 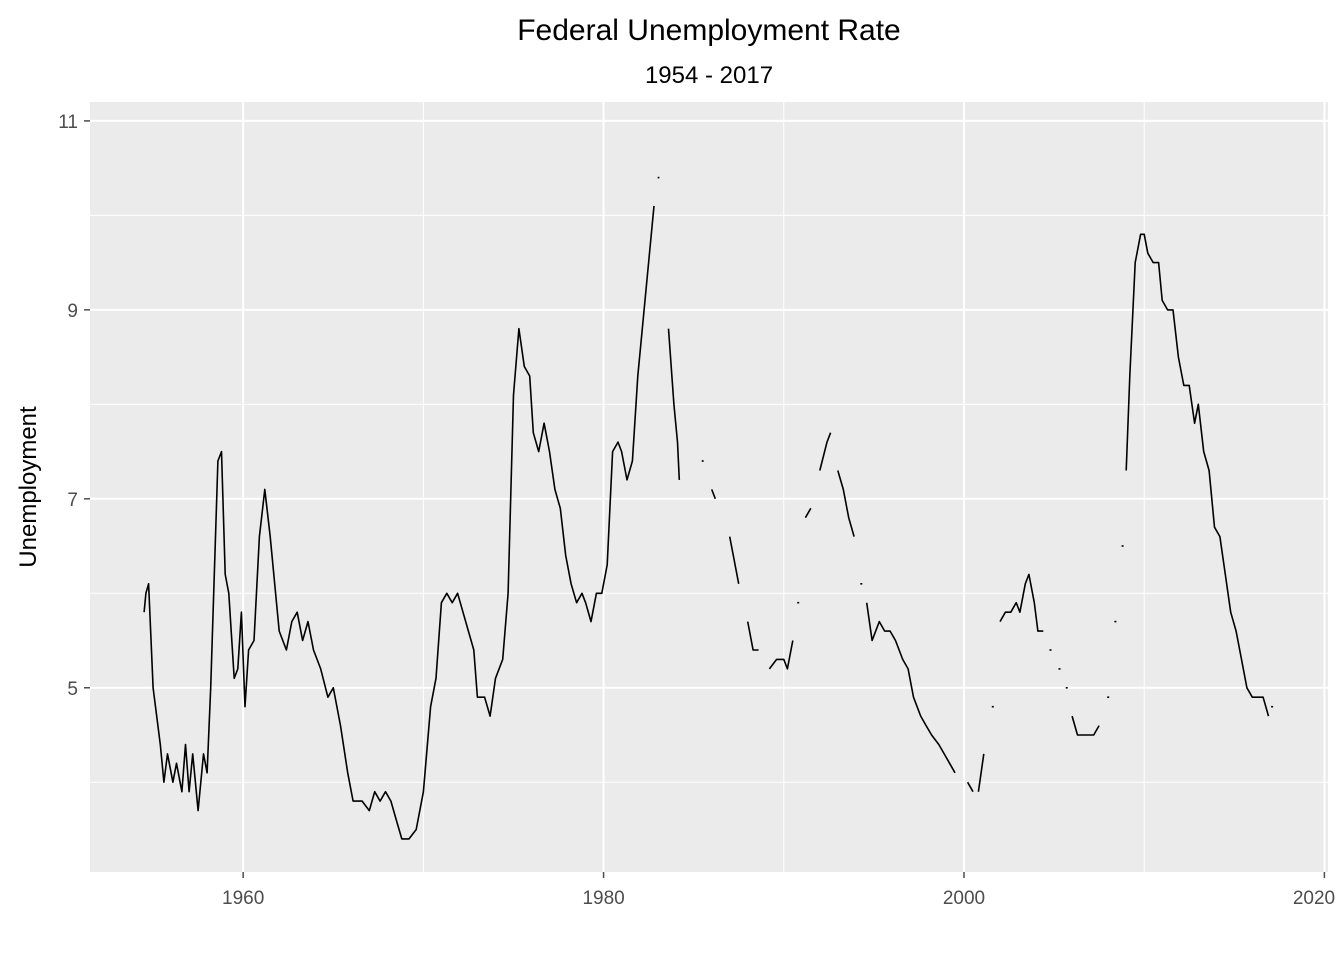 What do you see at coordinates (28, 487) in the screenshot?
I see `y-axis-title: Unemployment` at bounding box center [28, 487].